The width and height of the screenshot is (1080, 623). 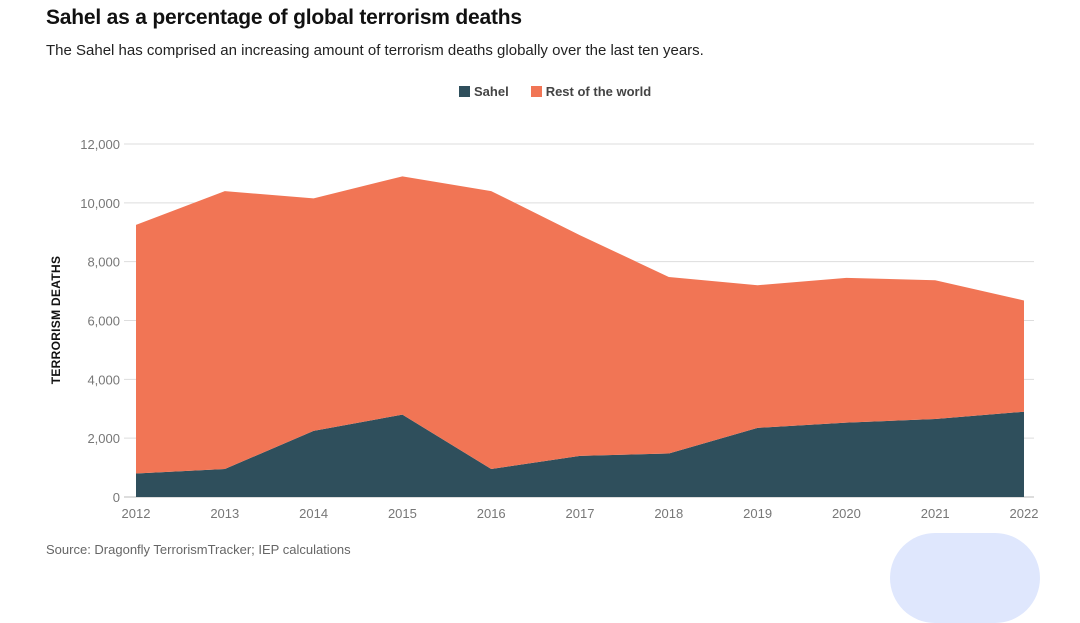 What do you see at coordinates (100, 144) in the screenshot?
I see `y-tick-label: 12,000` at bounding box center [100, 144].